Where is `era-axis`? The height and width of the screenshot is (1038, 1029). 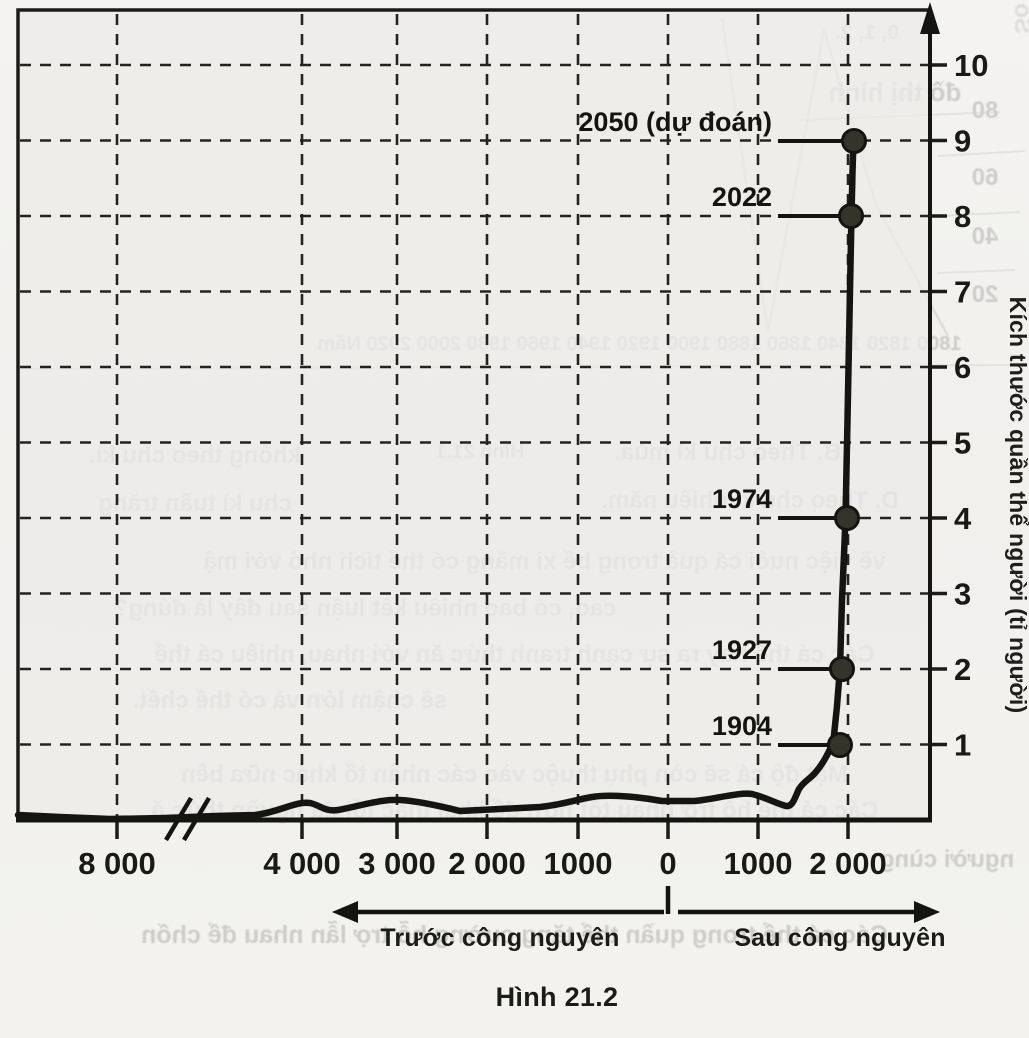
era-axis is located at coordinates (636, 904).